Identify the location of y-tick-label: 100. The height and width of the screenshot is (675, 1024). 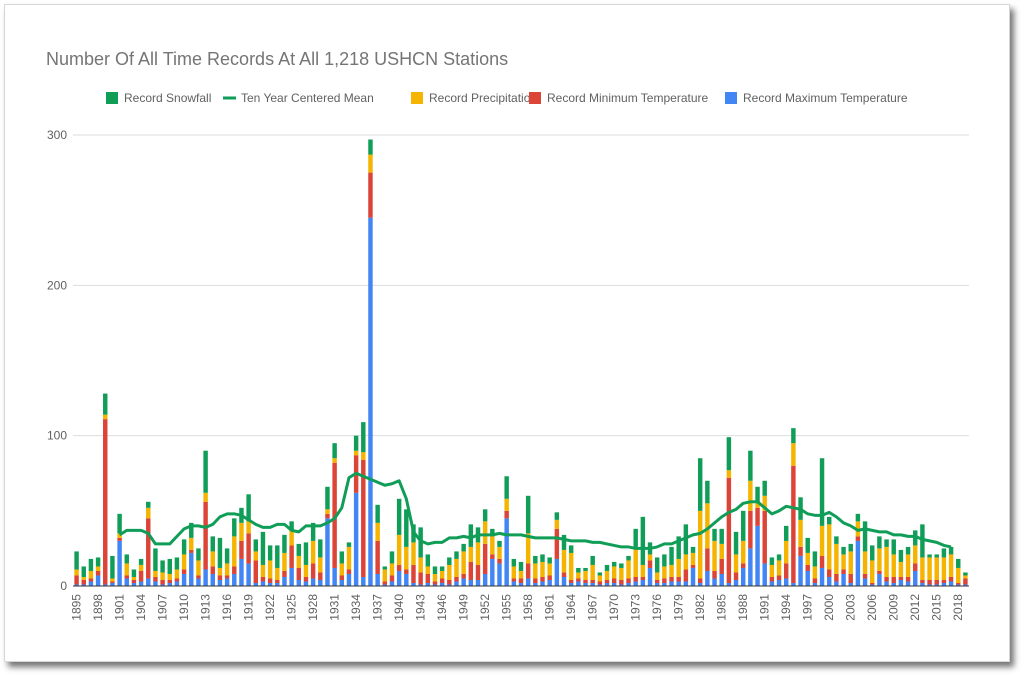
(57, 436).